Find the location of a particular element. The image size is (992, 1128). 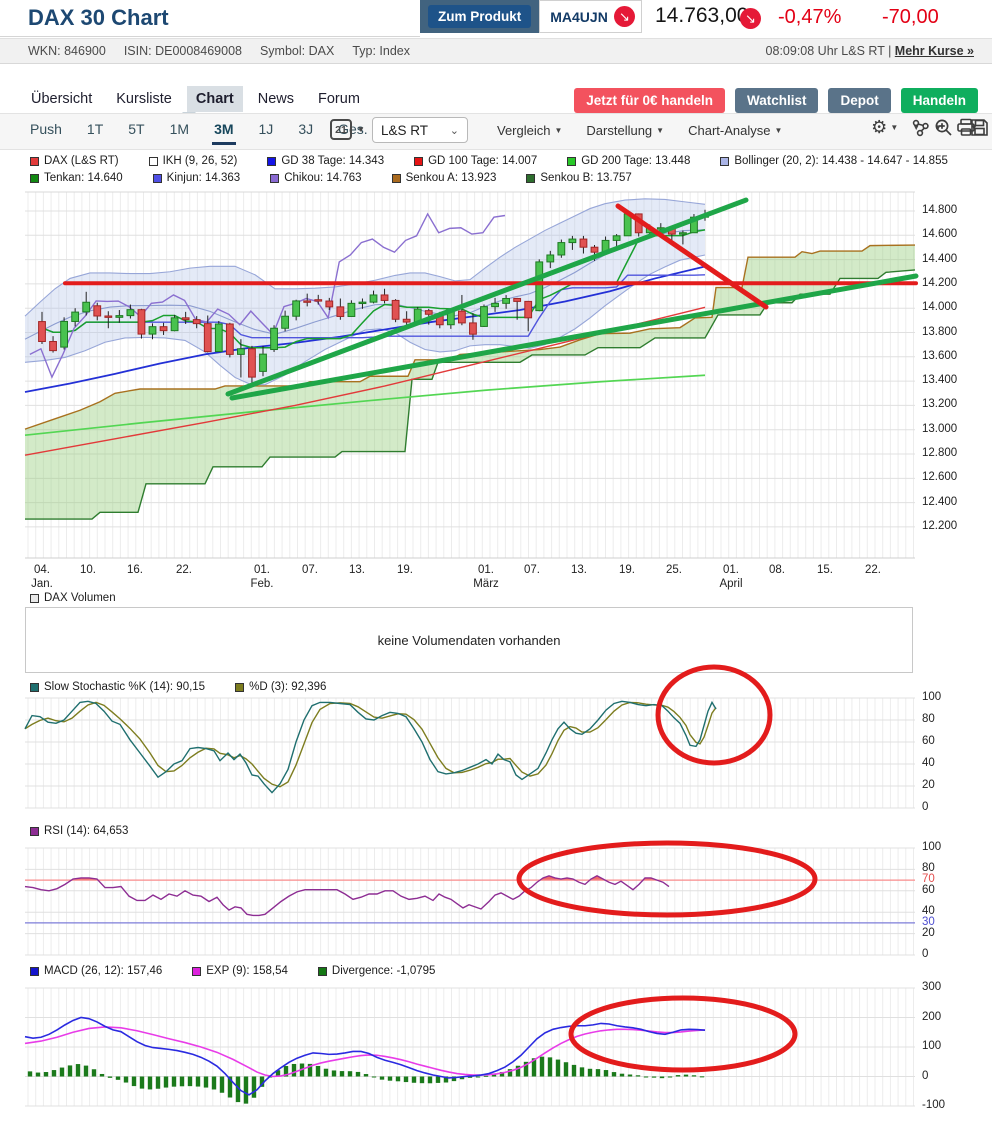

down-arrow-icon: ↘ is located at coordinates (624, 16).